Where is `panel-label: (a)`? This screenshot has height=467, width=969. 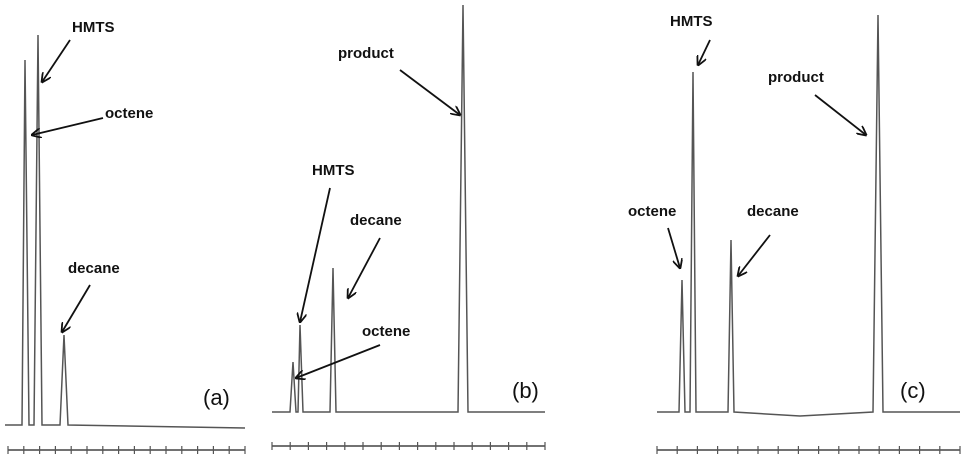 panel-label: (a) is located at coordinates (216, 397).